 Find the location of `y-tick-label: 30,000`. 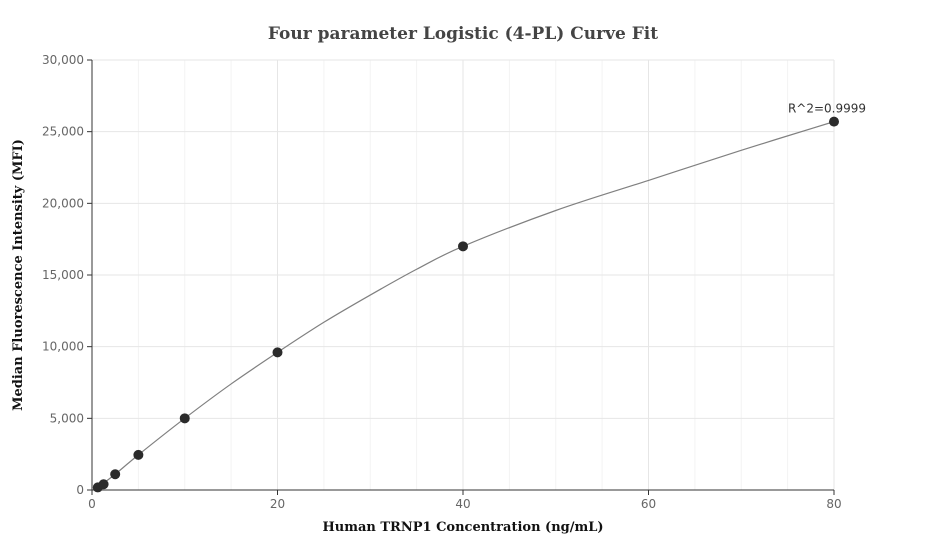

y-tick-label: 30,000 is located at coordinates (63, 60).